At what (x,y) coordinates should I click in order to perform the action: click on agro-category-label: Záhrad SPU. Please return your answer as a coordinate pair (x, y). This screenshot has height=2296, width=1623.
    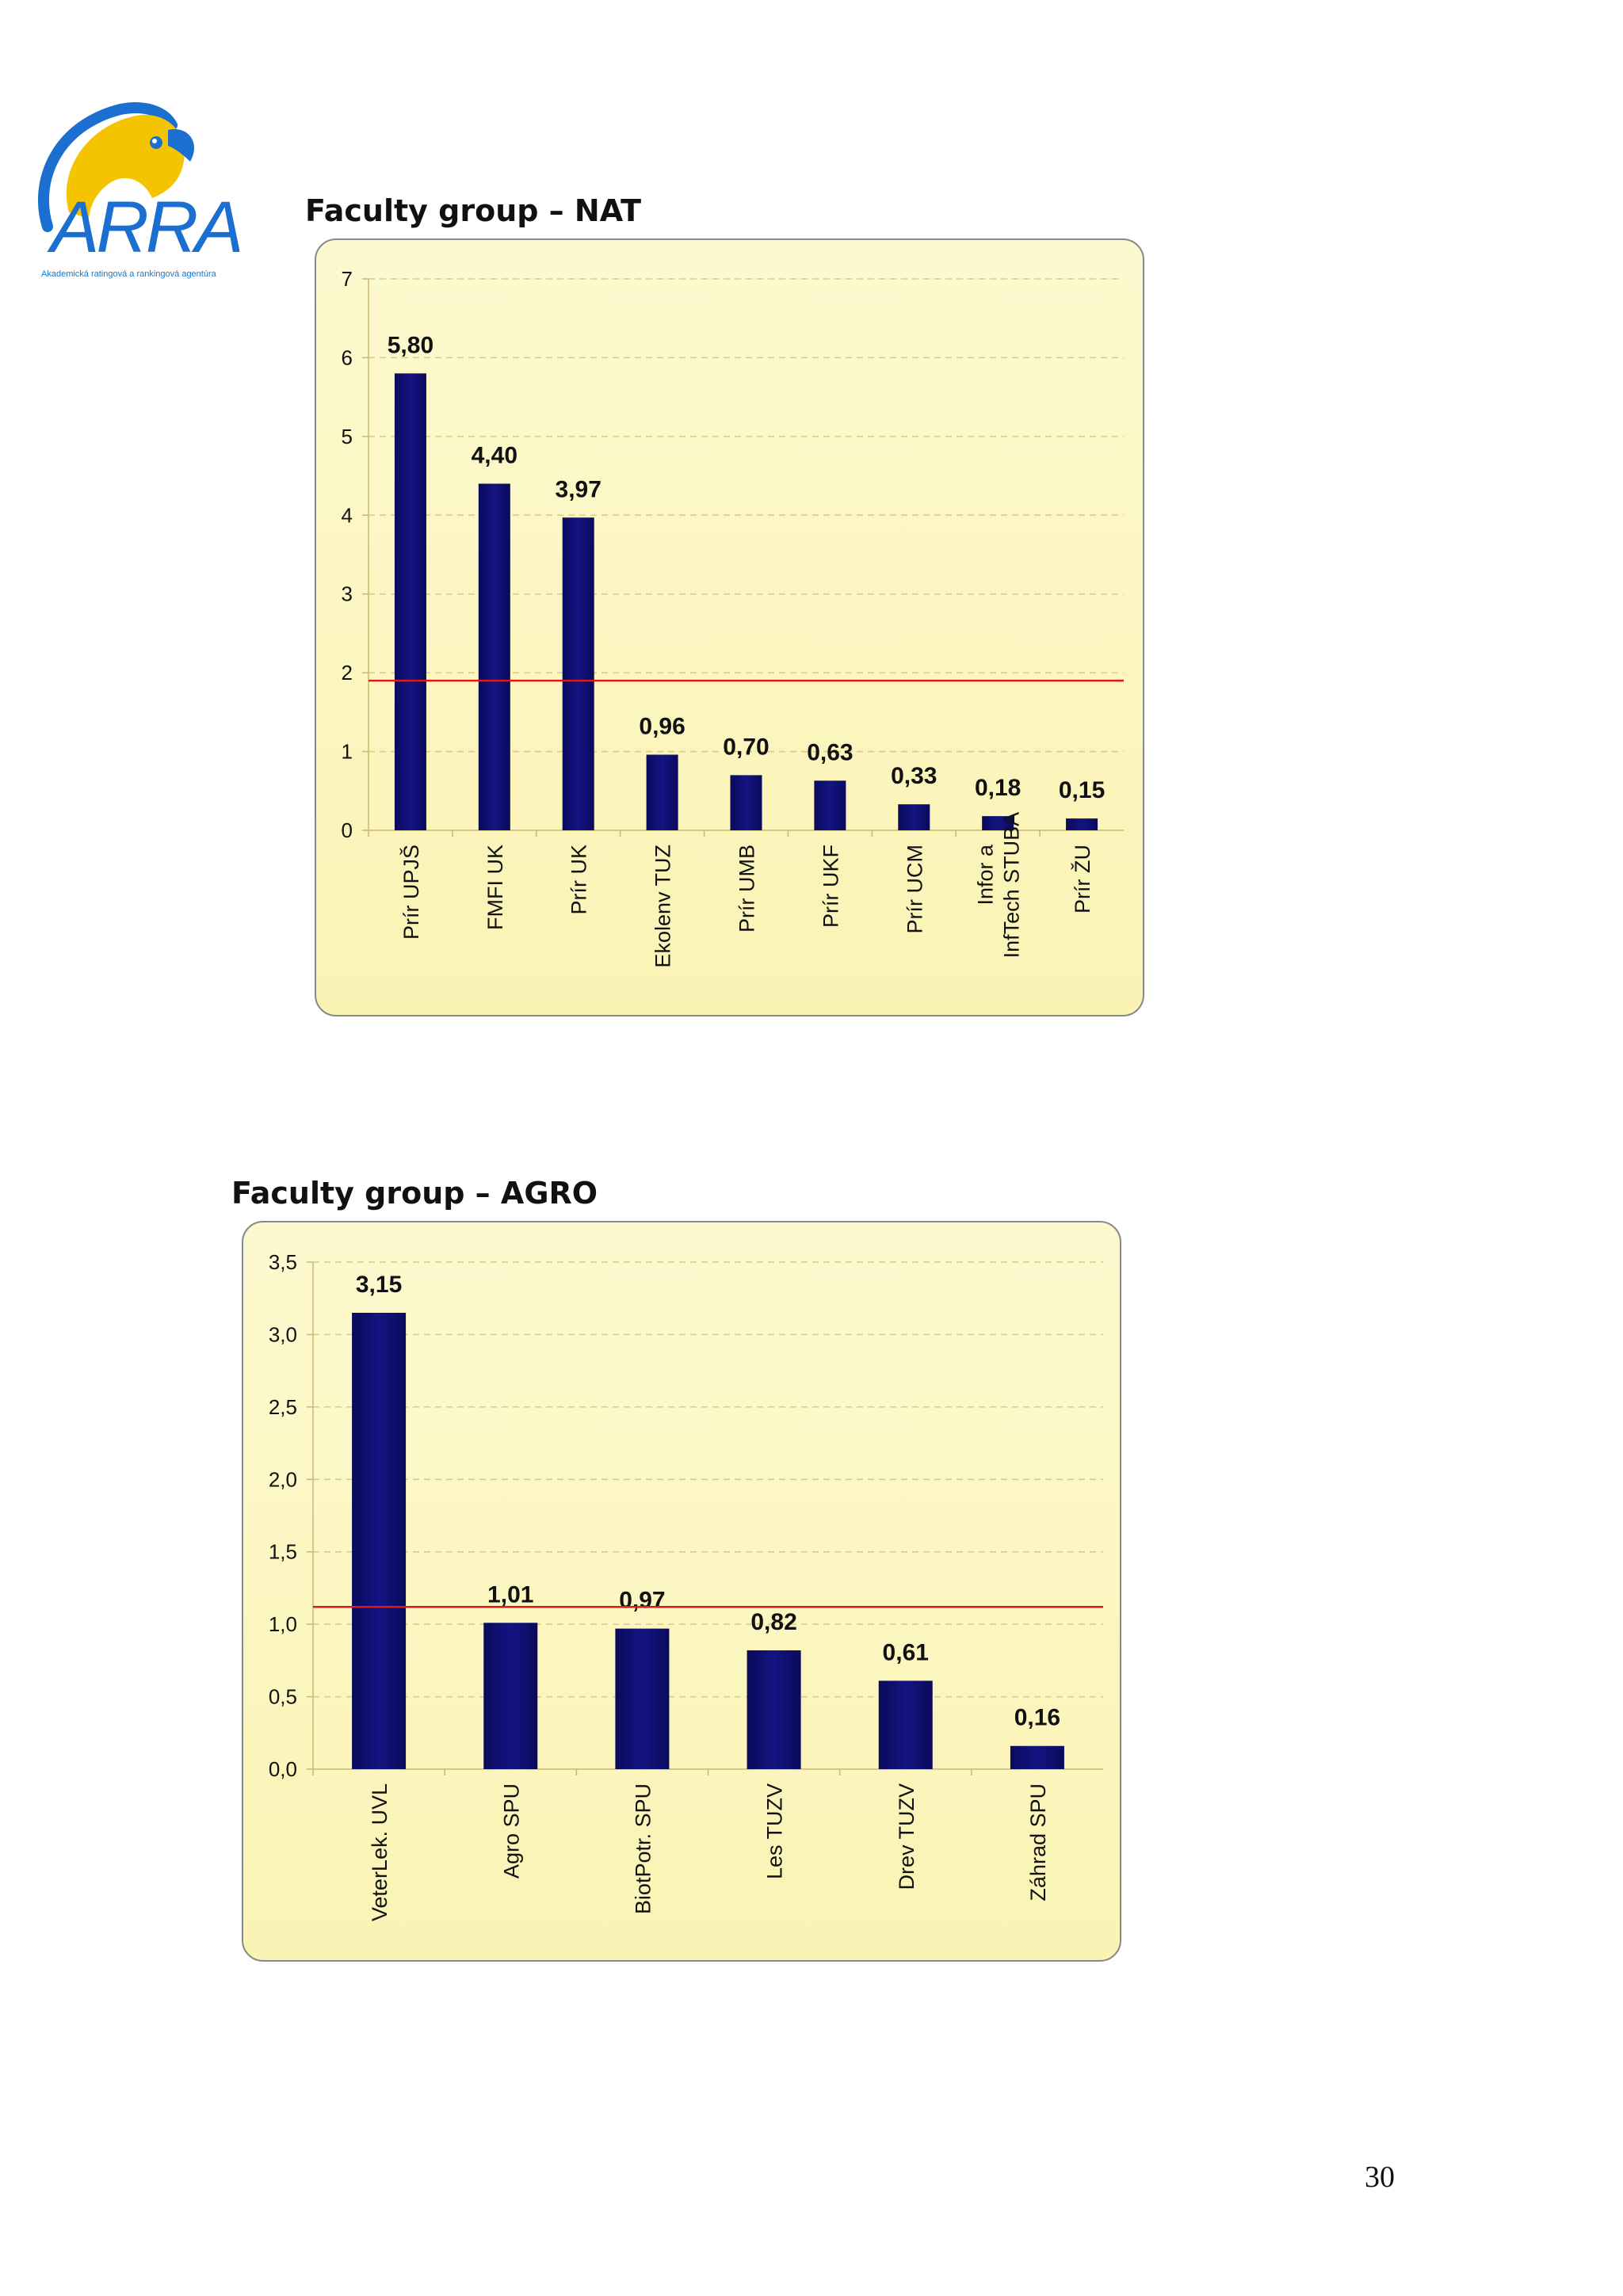
    Looking at the image, I should click on (1038, 1842).